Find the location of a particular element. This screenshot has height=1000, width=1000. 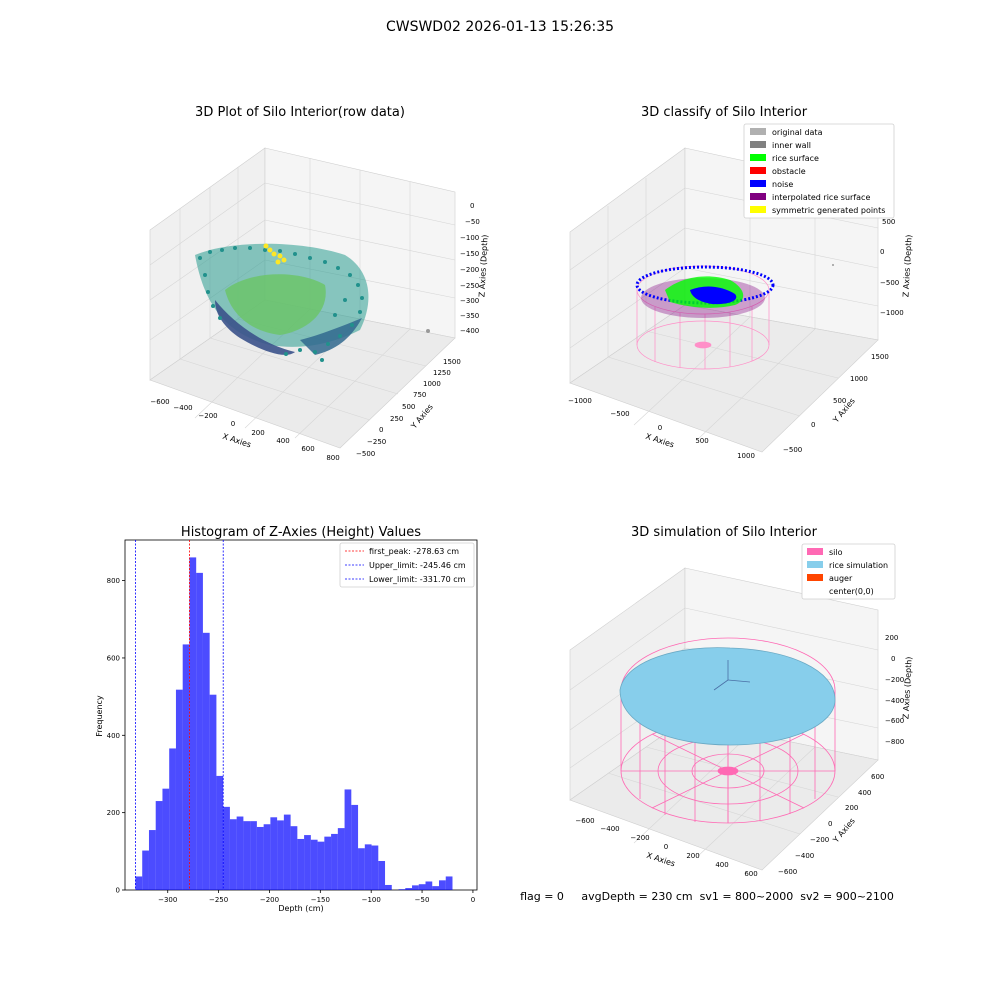

legend-swatch-obstacle is located at coordinates (758, 170).